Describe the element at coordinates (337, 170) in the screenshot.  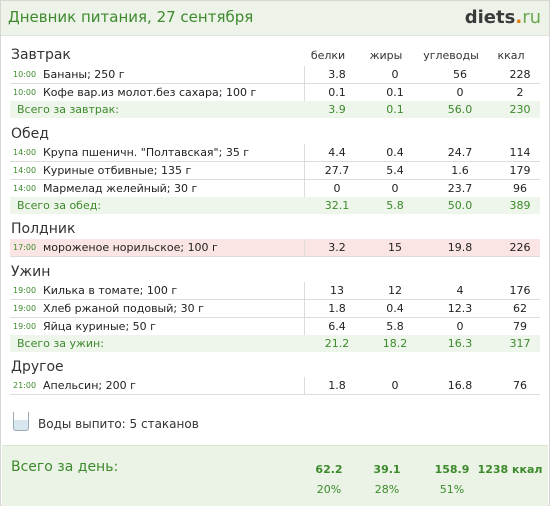
I see `food-protein: 27.7` at that location.